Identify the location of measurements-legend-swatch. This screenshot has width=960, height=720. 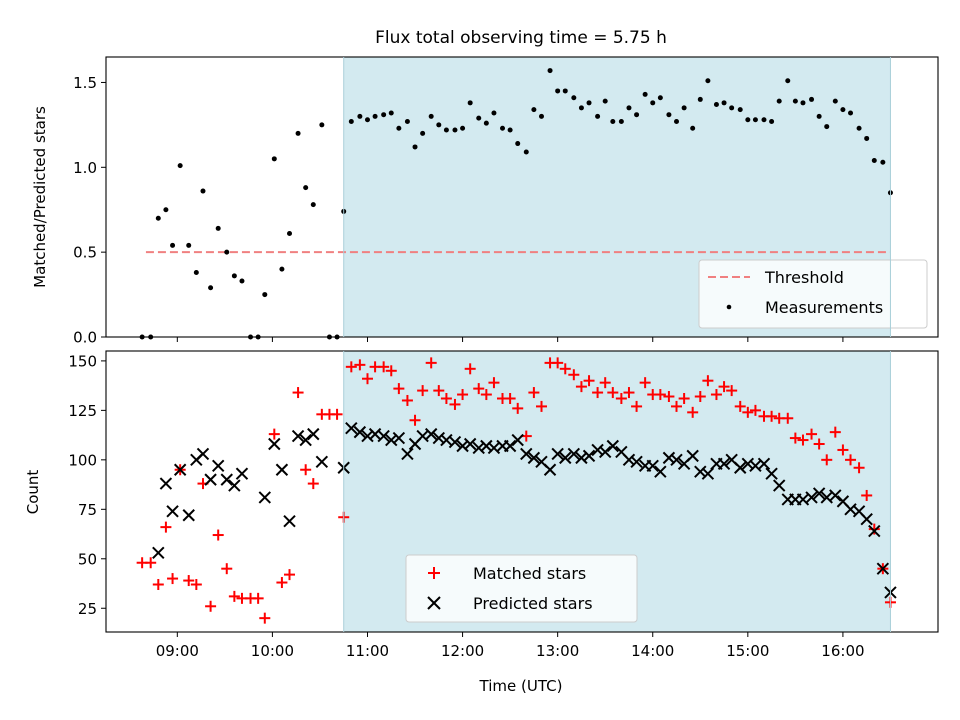
(729, 307).